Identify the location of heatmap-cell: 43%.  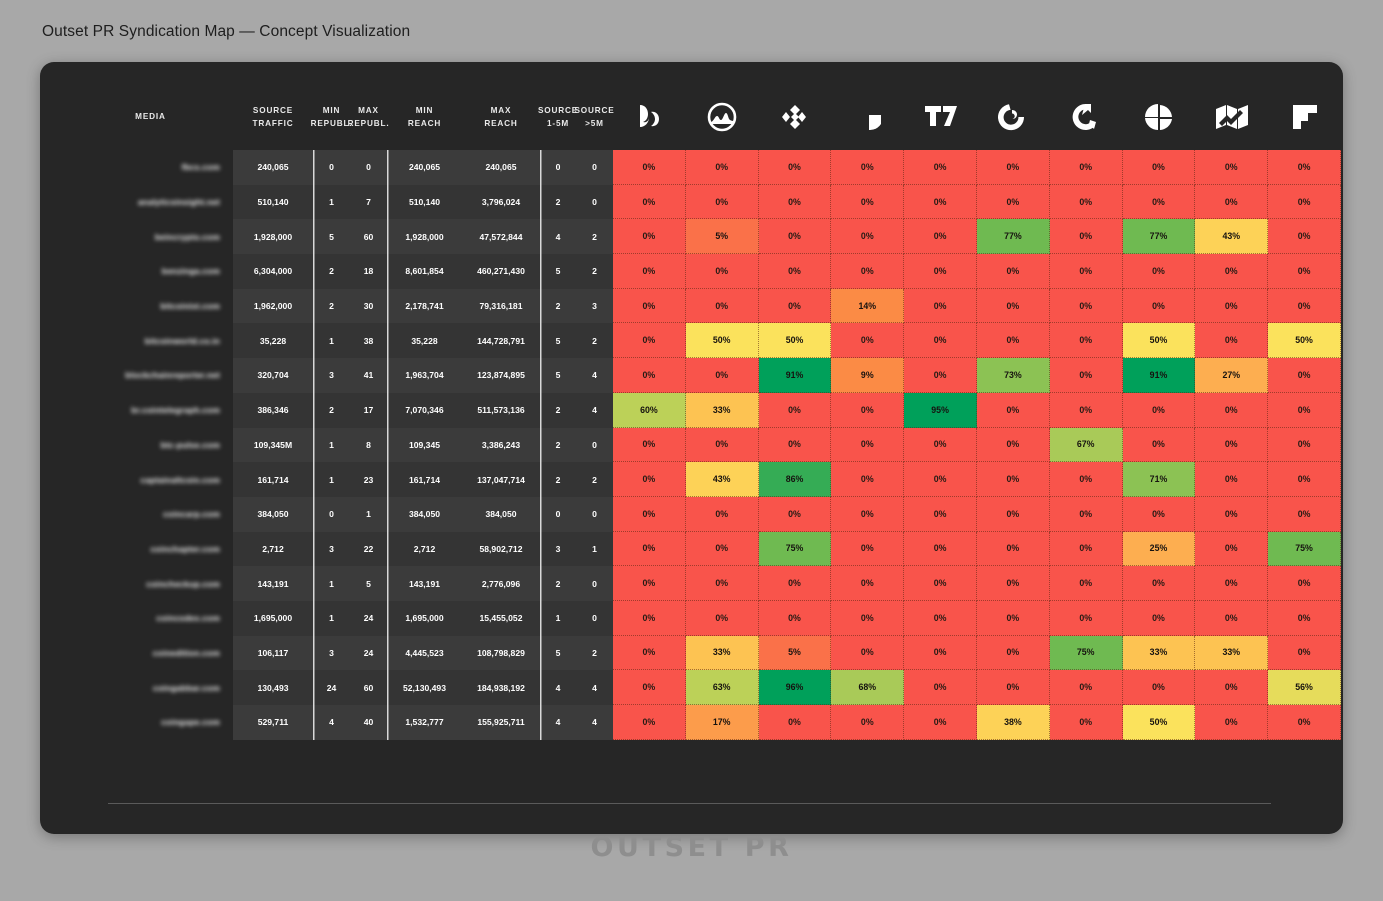
(1232, 237).